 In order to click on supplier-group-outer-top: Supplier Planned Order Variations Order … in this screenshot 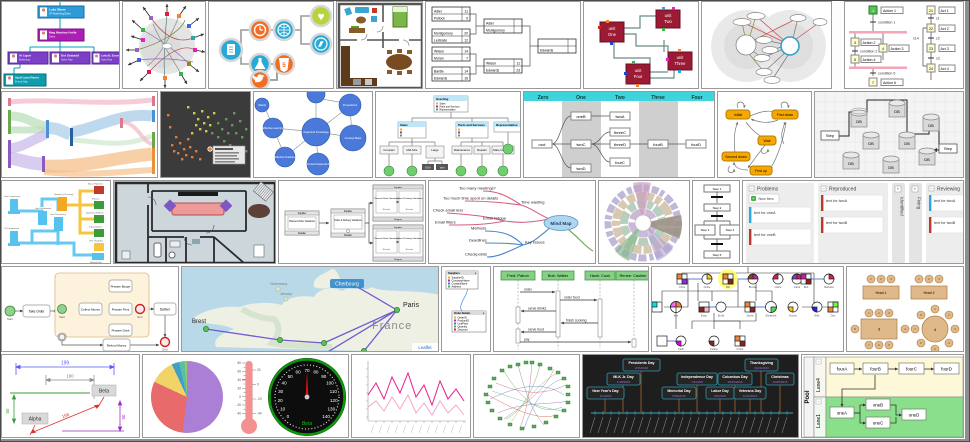, I will do `click(398, 203)`.